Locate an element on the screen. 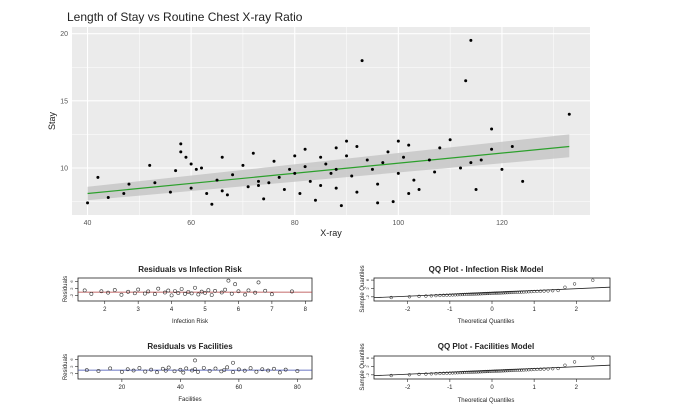  chart-title: Residuals vs Infection Risk is located at coordinates (190, 269).